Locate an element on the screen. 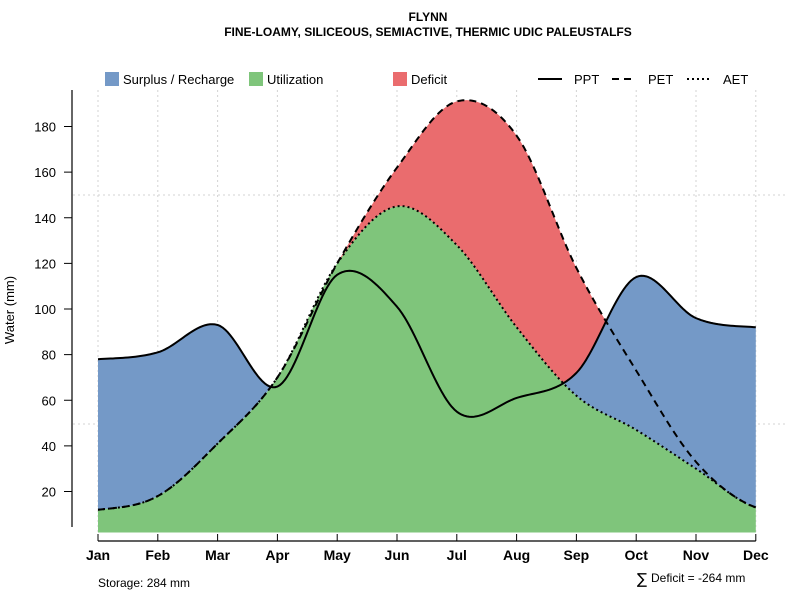 This screenshot has height=600, width=800. legend-label-2: Deficit is located at coordinates (429, 79).